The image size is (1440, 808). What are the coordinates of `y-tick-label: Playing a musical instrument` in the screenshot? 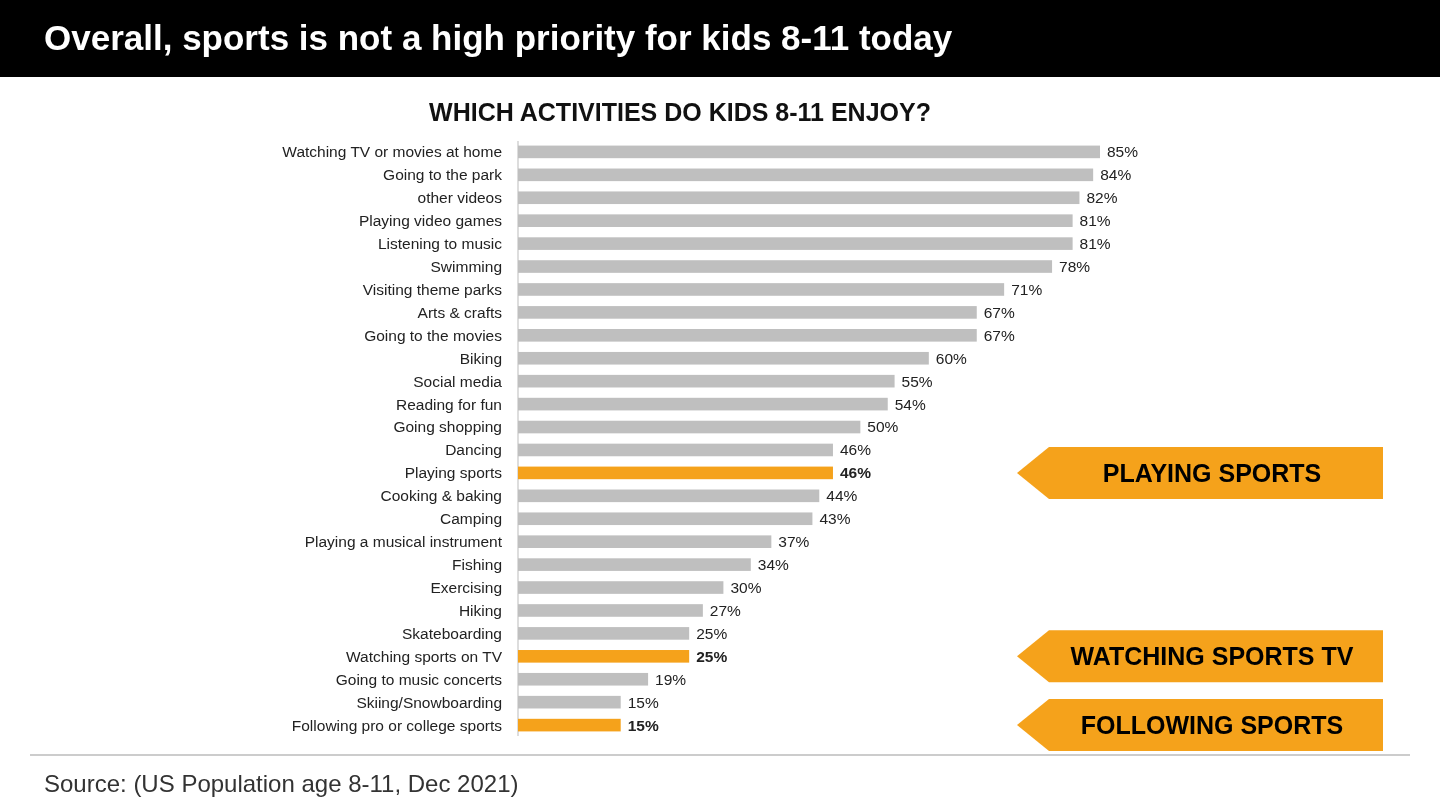 It's located at (403, 542).